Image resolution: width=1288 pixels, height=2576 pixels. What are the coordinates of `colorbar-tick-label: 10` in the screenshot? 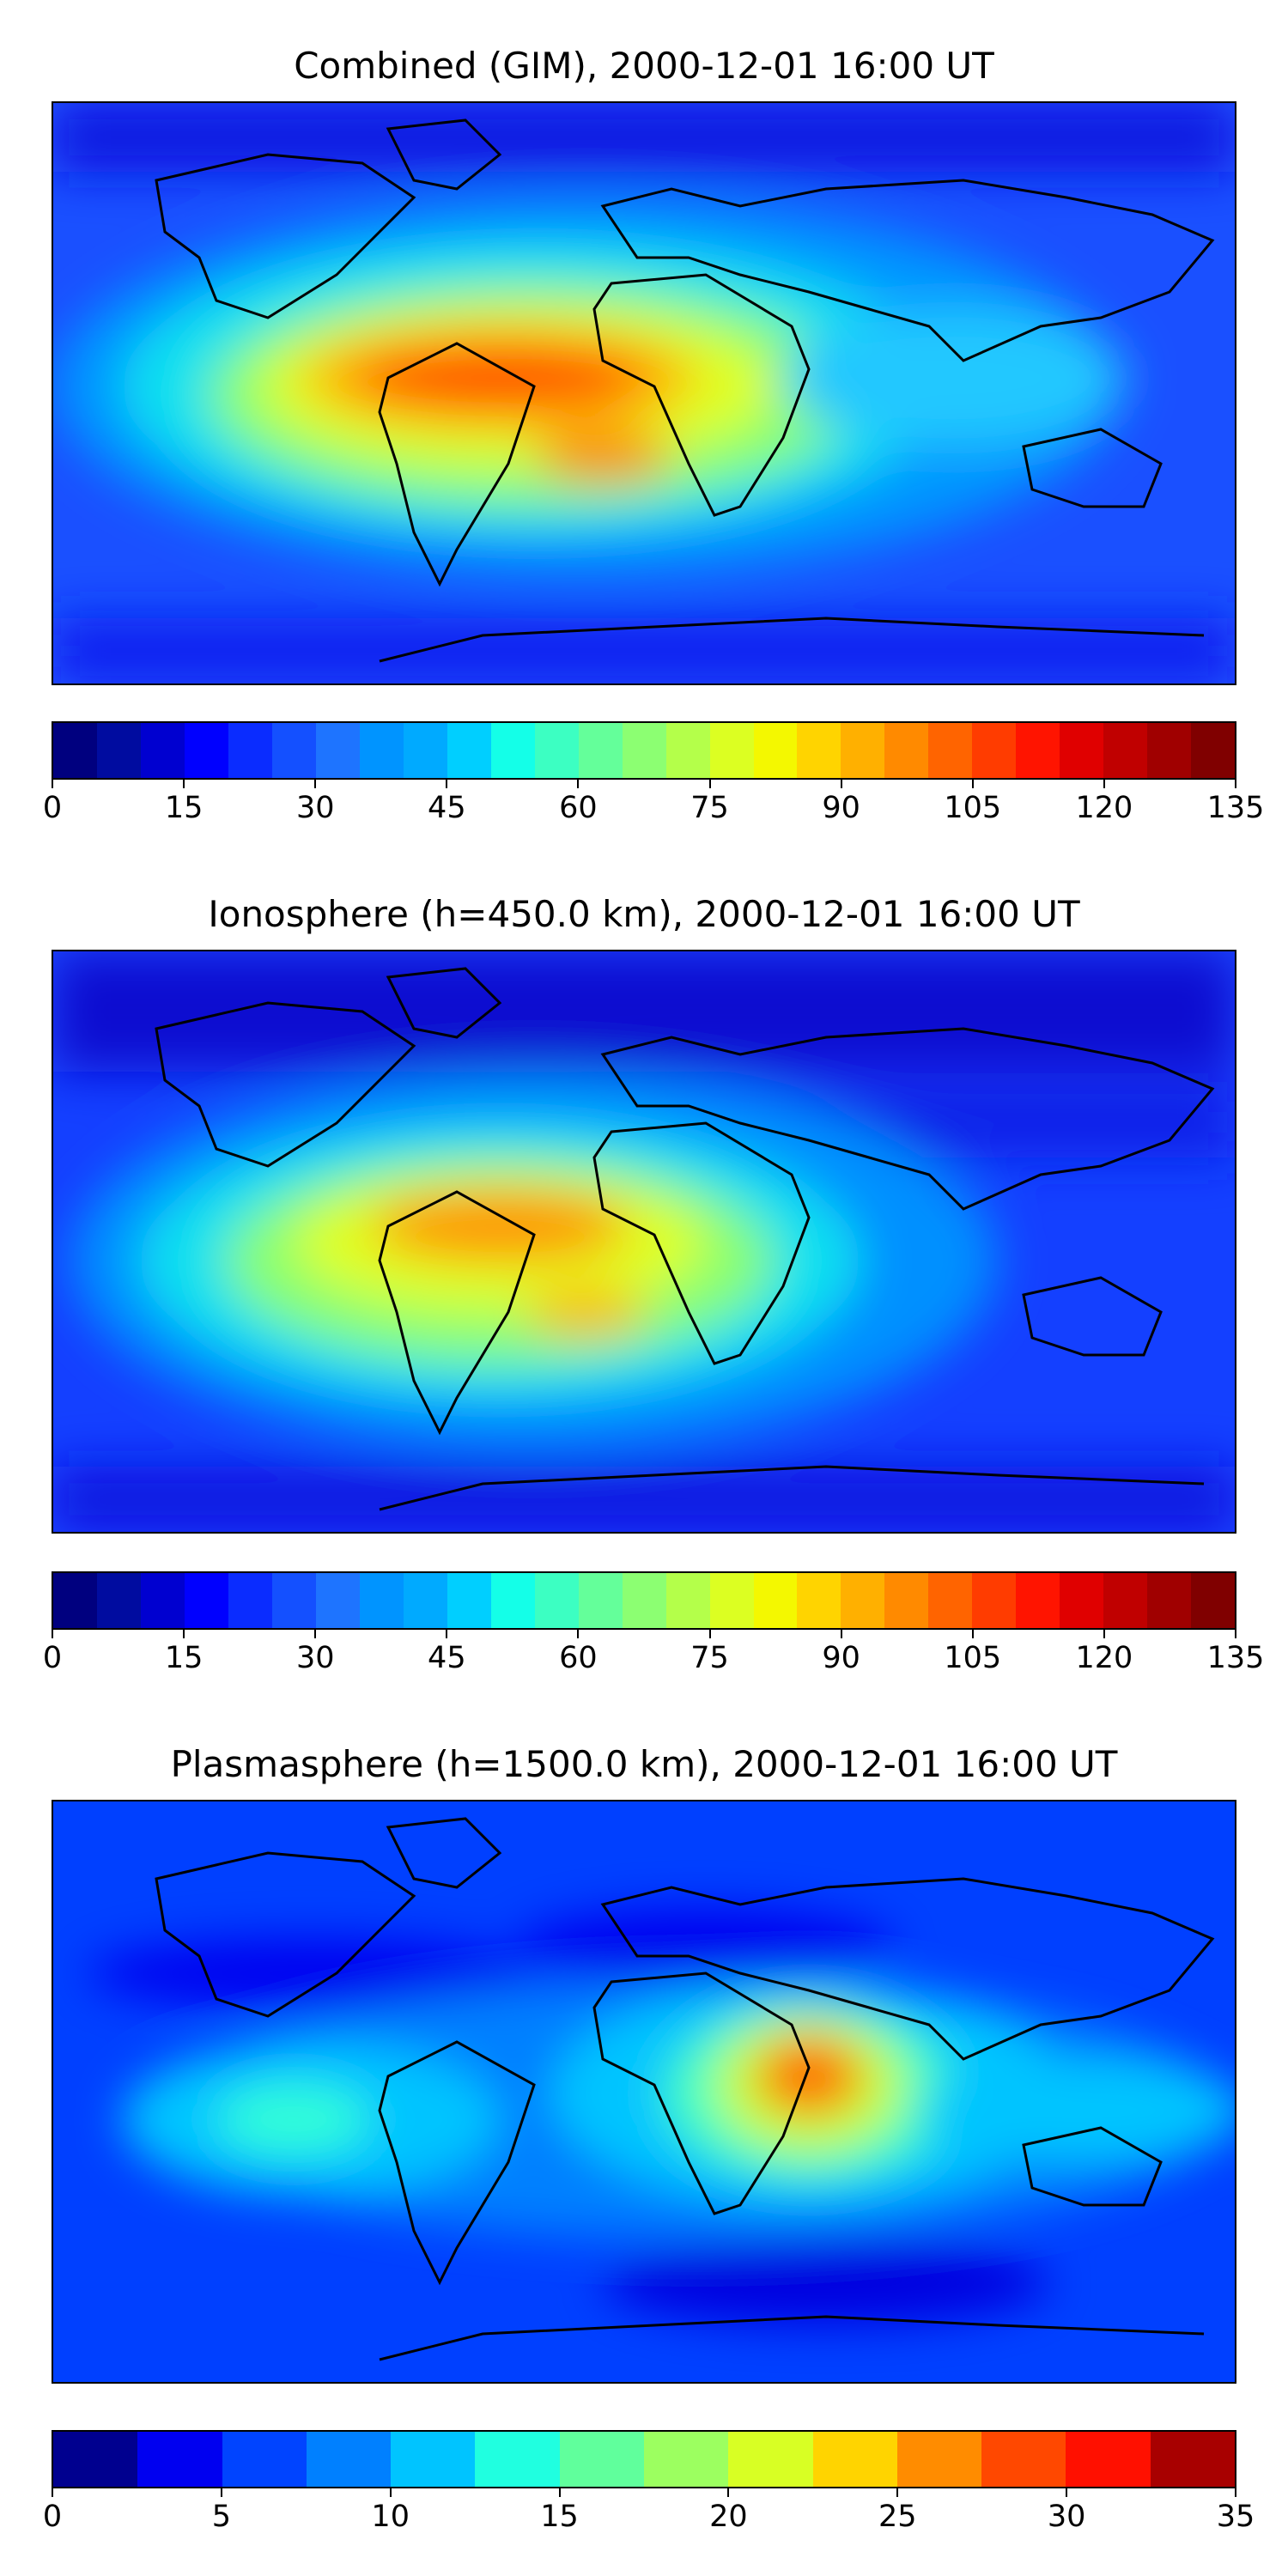 It's located at (390, 2517).